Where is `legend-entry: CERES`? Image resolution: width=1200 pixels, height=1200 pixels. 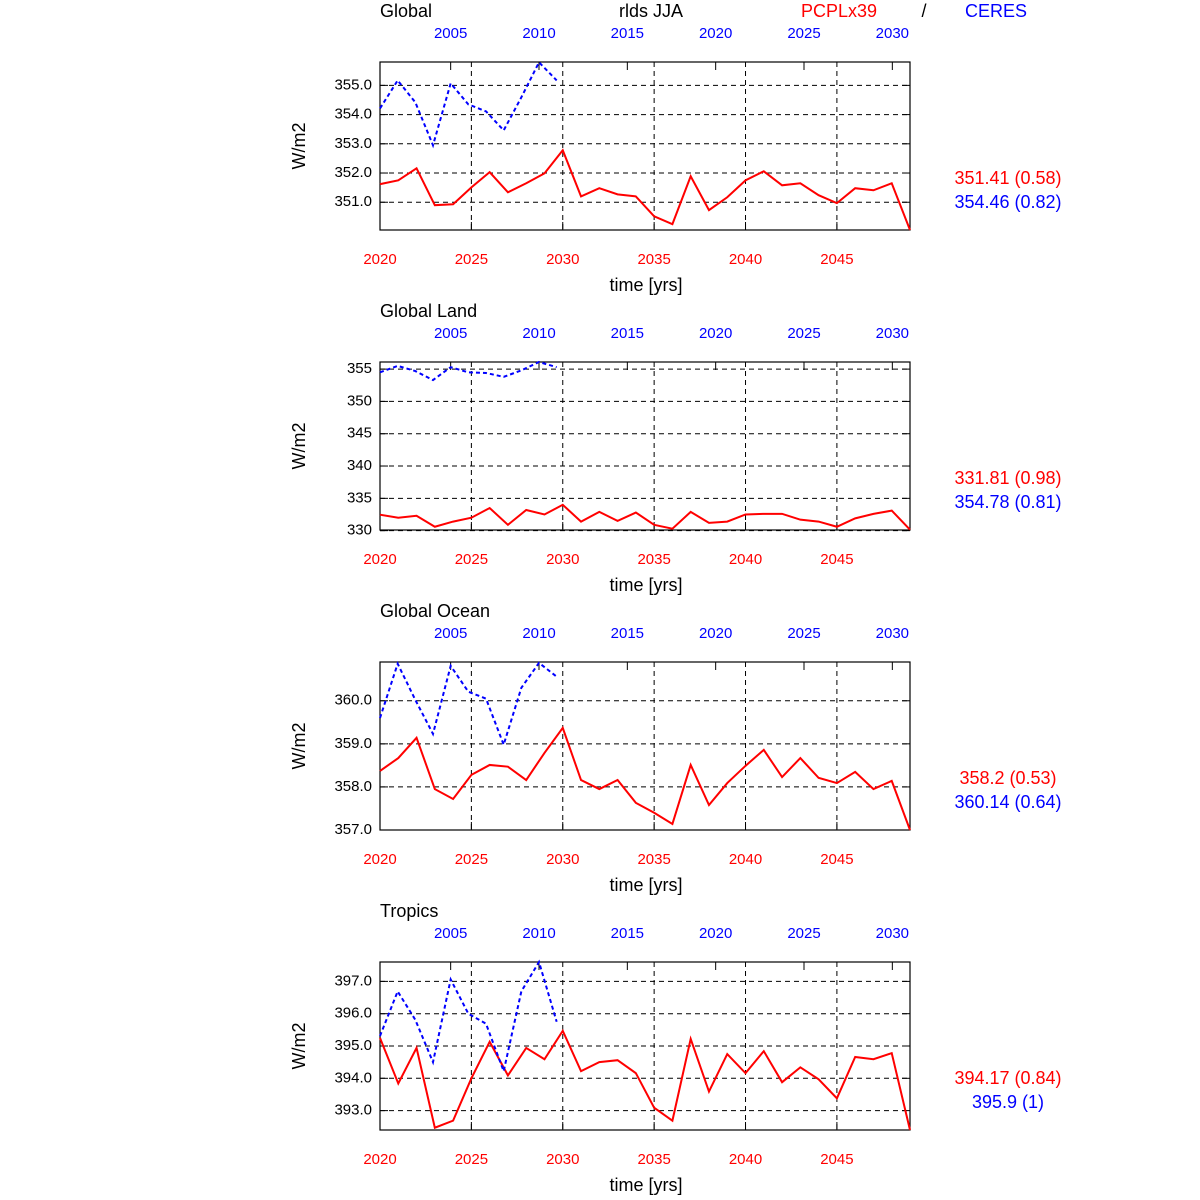
legend-entry: CERES is located at coordinates (996, 11).